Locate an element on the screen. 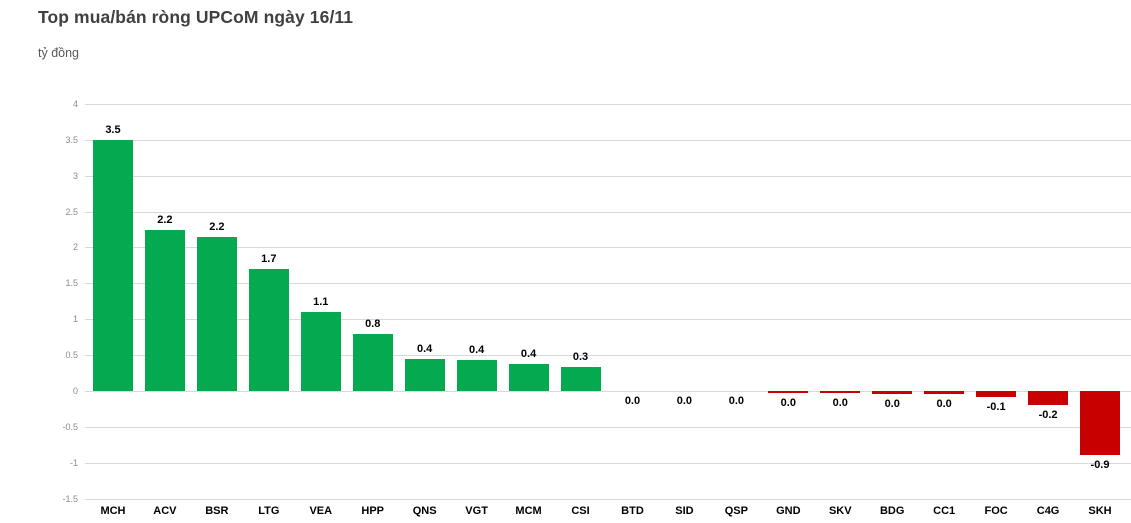 Image resolution: width=1131 pixels, height=523 pixels. y-axis-tick-label: 0.5 is located at coordinates (71, 355).